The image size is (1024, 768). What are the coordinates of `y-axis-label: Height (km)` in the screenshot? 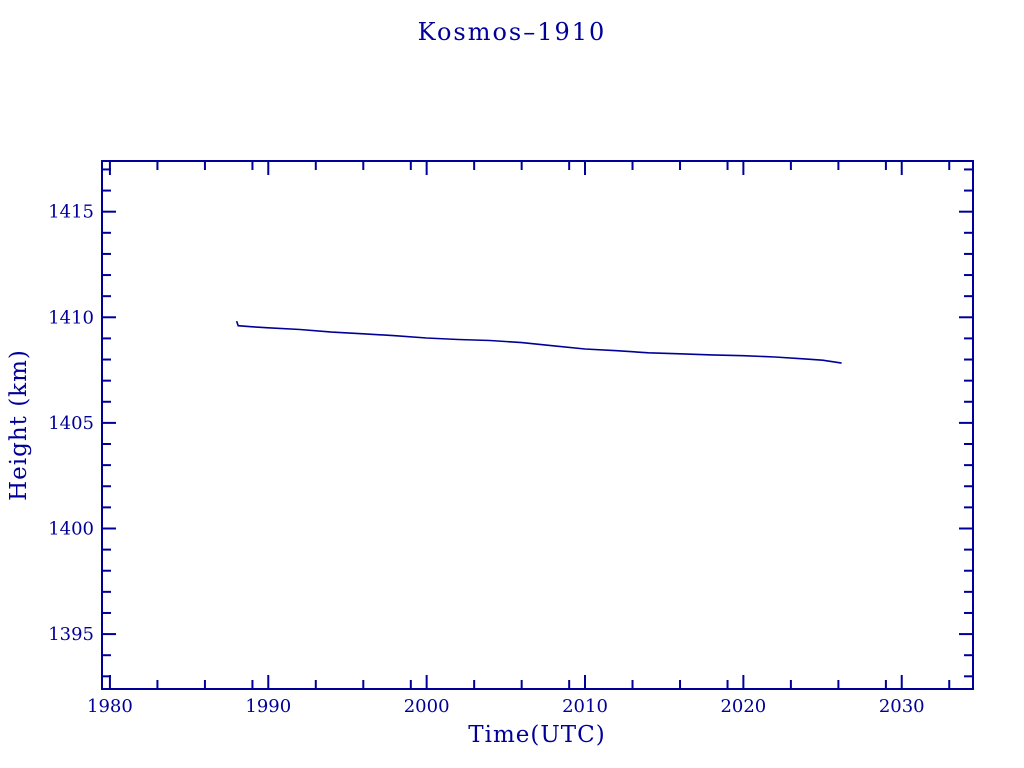 It's located at (19, 425).